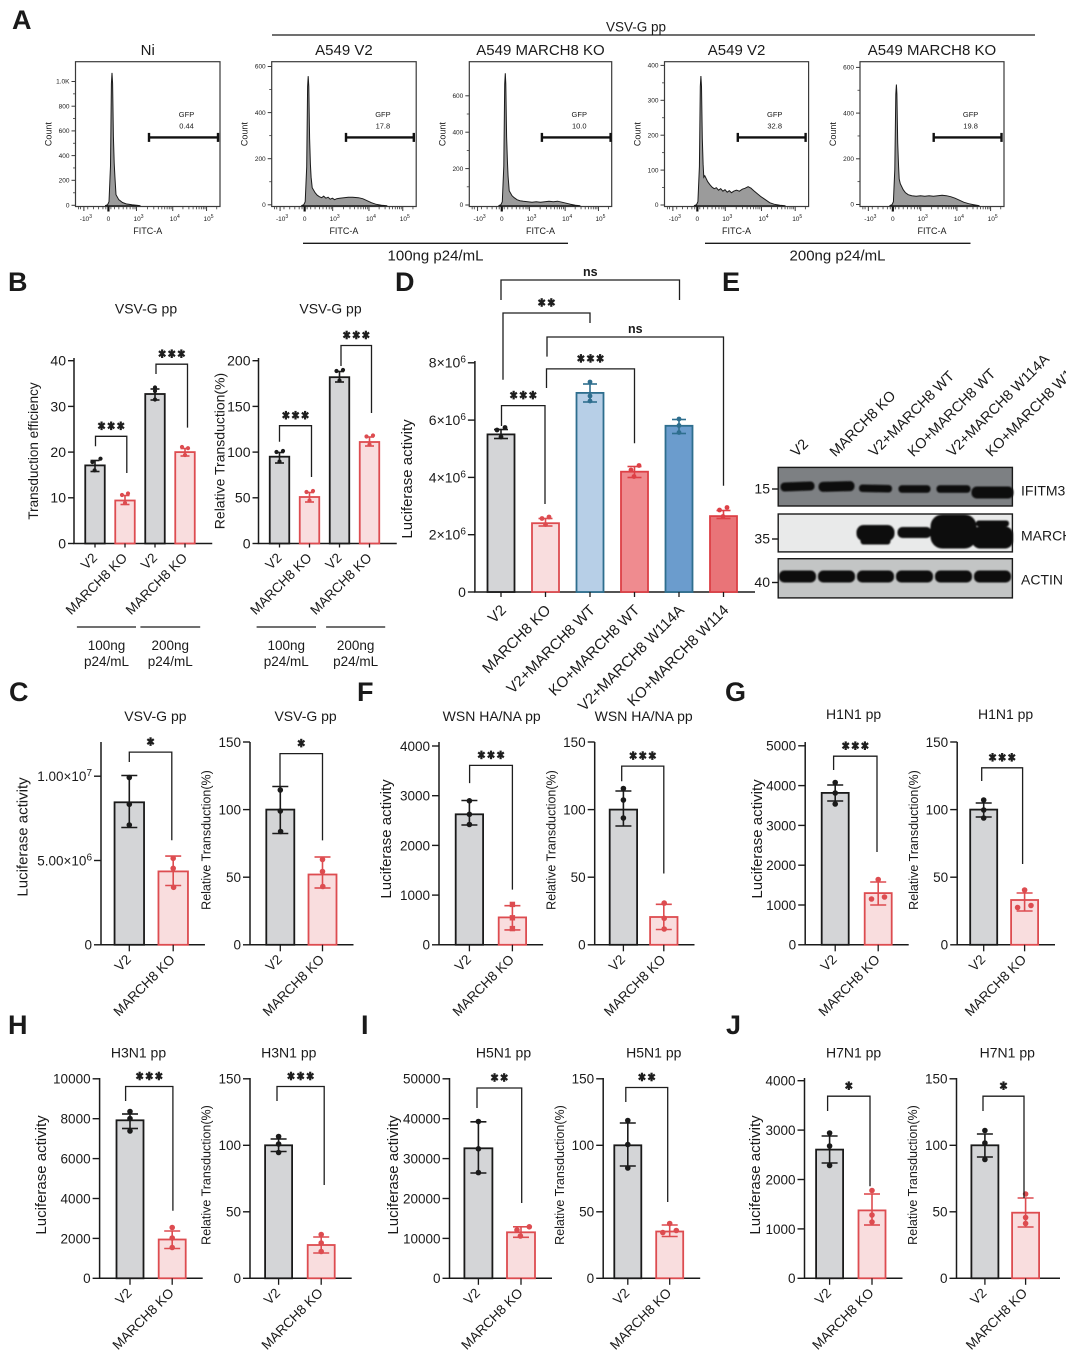 Image resolution: width=1066 pixels, height=1368 pixels. Describe the element at coordinates (781, 825) in the screenshot. I see `svg-text: 3000` at that location.